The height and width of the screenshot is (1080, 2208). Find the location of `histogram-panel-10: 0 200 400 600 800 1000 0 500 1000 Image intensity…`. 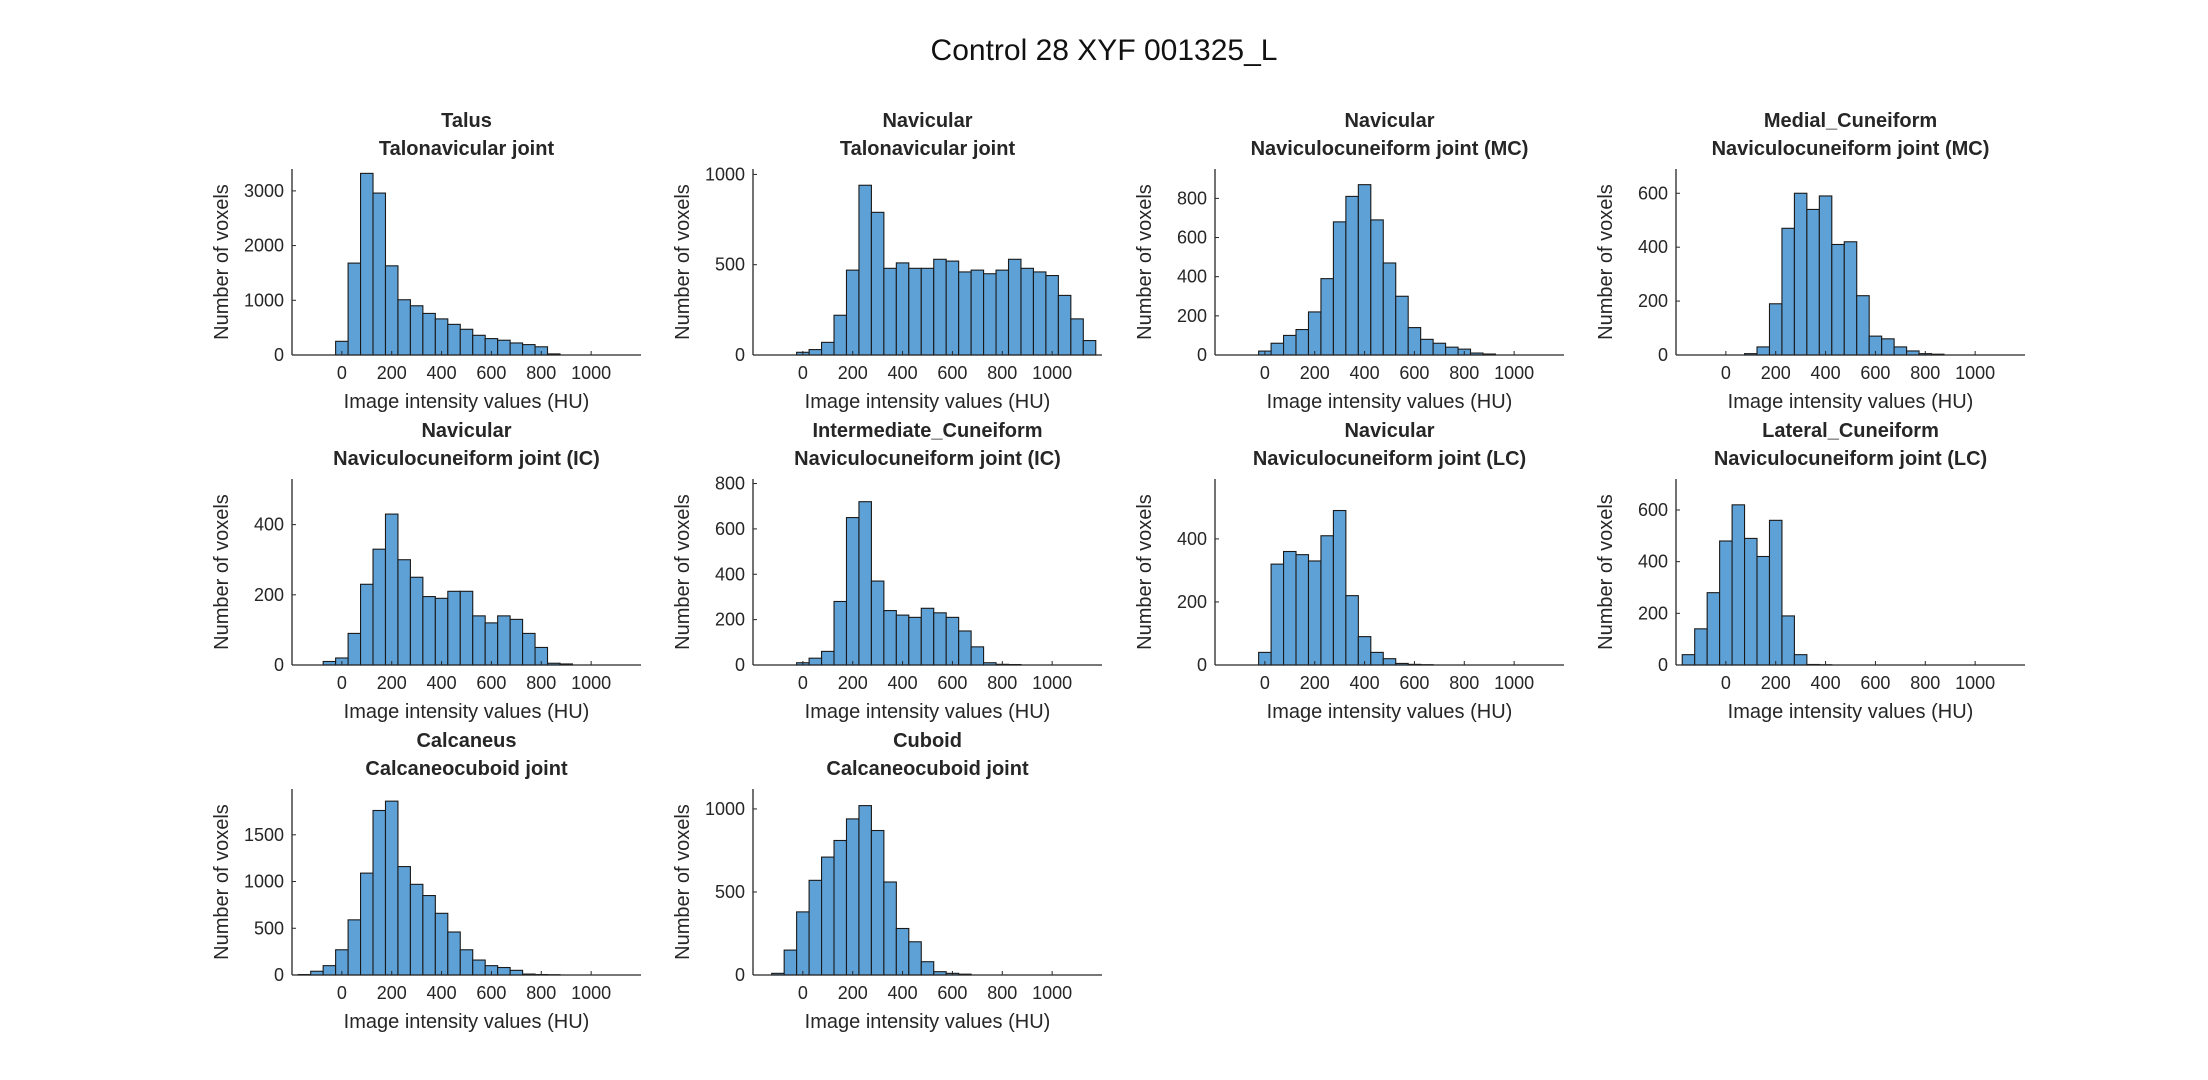

histogram-panel-10: 0 200 400 600 800 1000 0 500 1000 Image intensity… is located at coordinates (887, 881).